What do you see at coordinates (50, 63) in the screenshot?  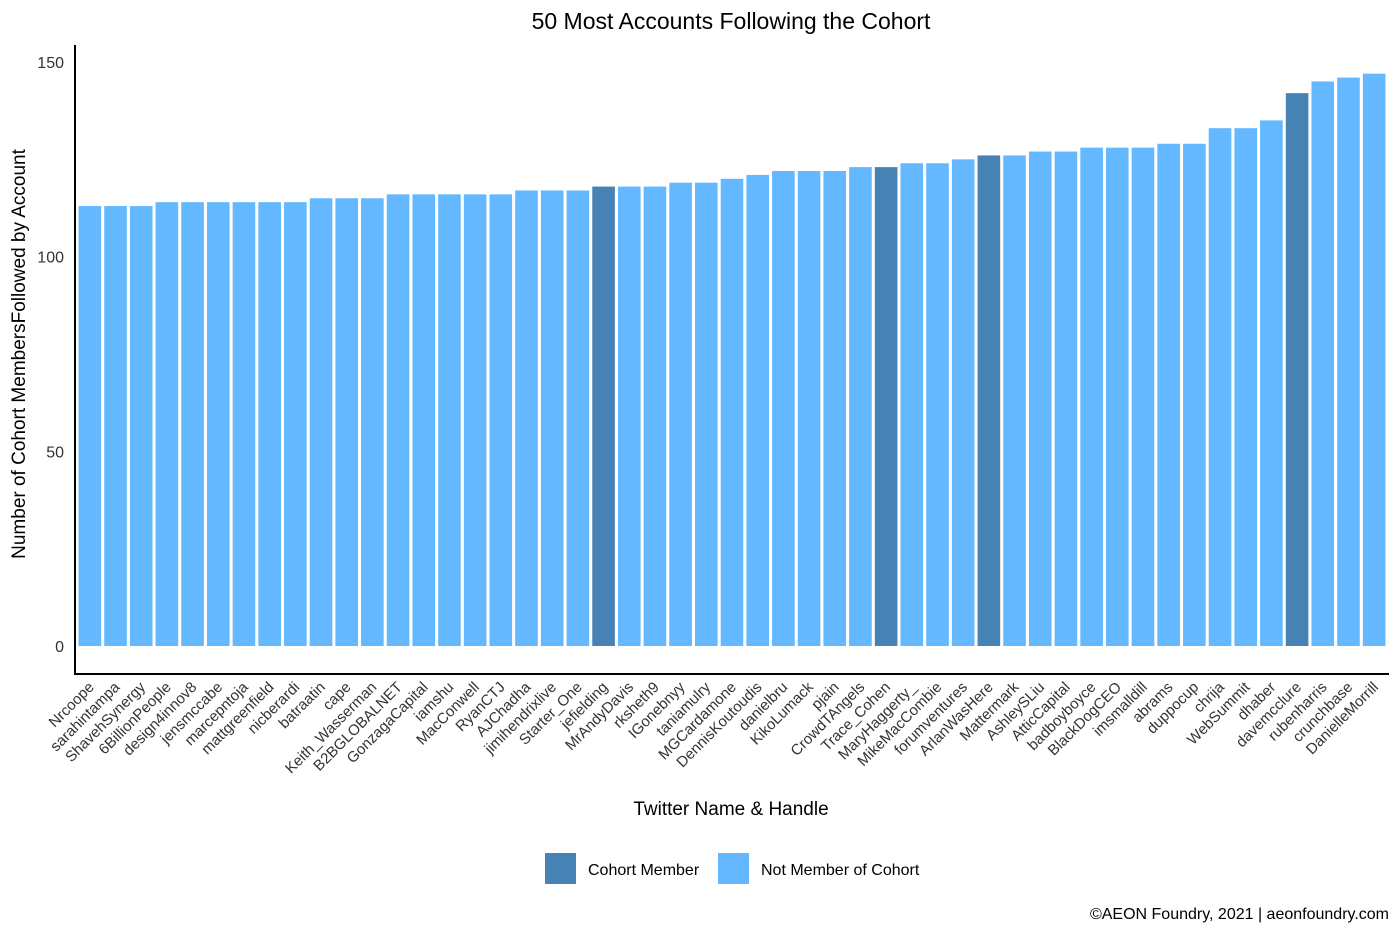 I see `y-tick-label: 150` at bounding box center [50, 63].